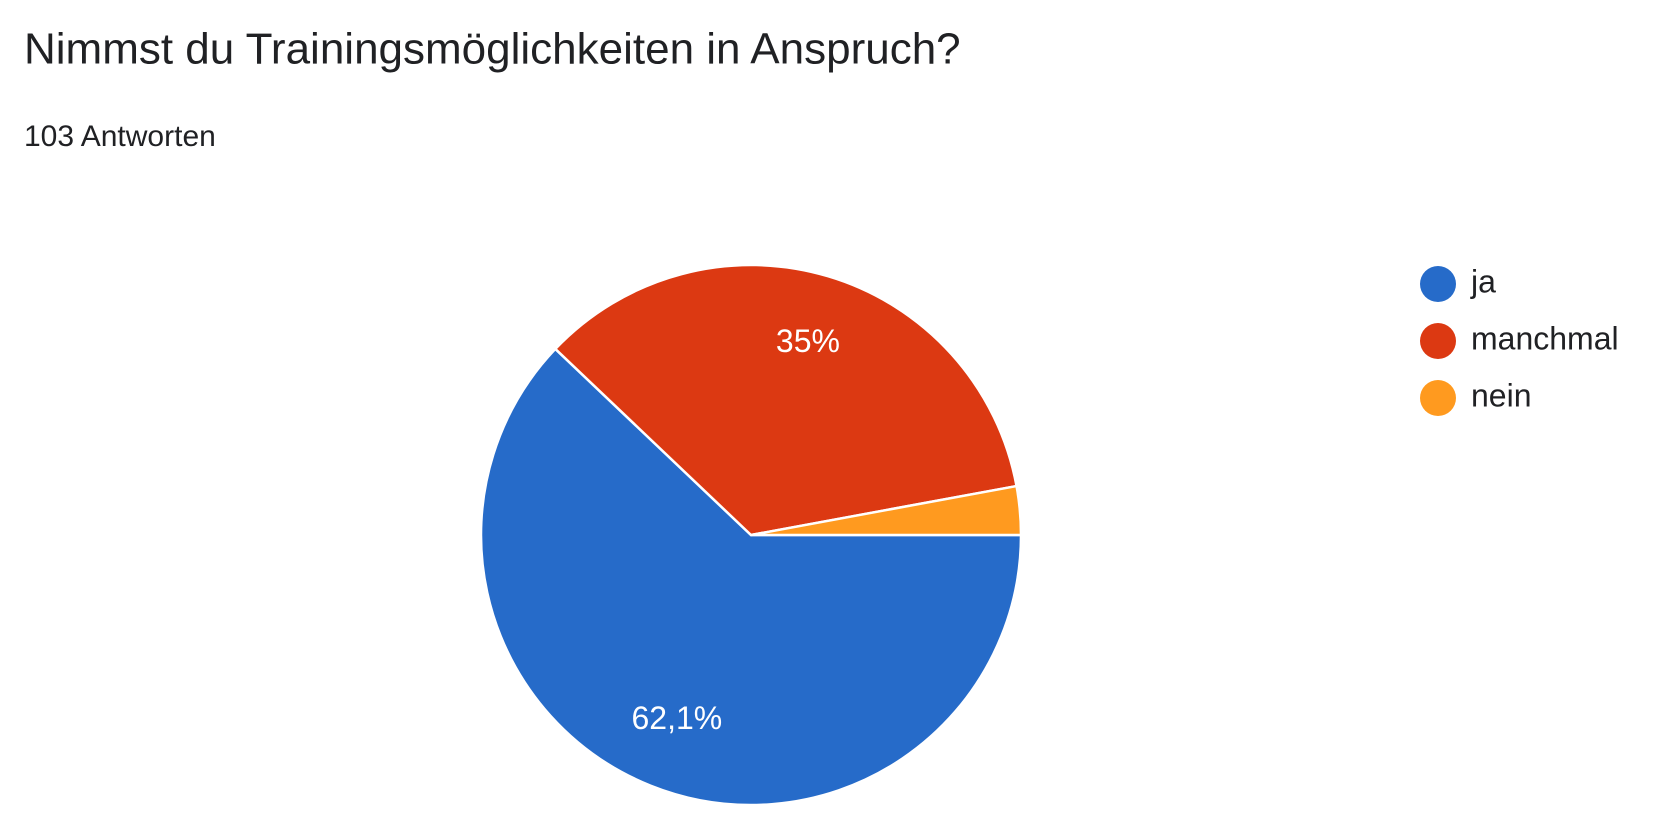  What do you see at coordinates (1501, 395) in the screenshot?
I see `legend-label: nein` at bounding box center [1501, 395].